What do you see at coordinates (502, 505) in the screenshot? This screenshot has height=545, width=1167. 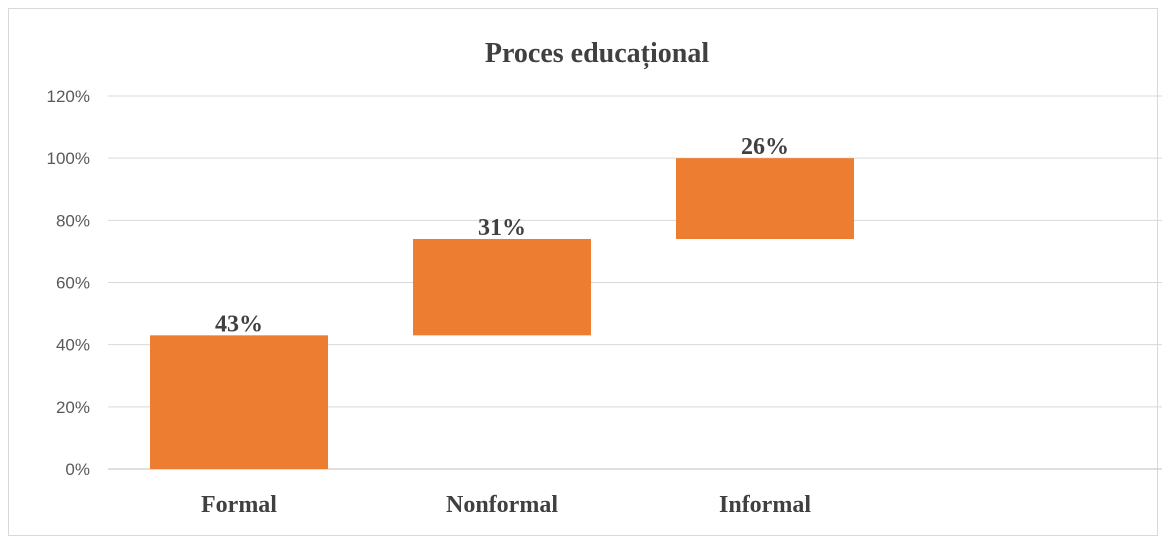 I see `x-tick-label: Nonformal` at bounding box center [502, 505].